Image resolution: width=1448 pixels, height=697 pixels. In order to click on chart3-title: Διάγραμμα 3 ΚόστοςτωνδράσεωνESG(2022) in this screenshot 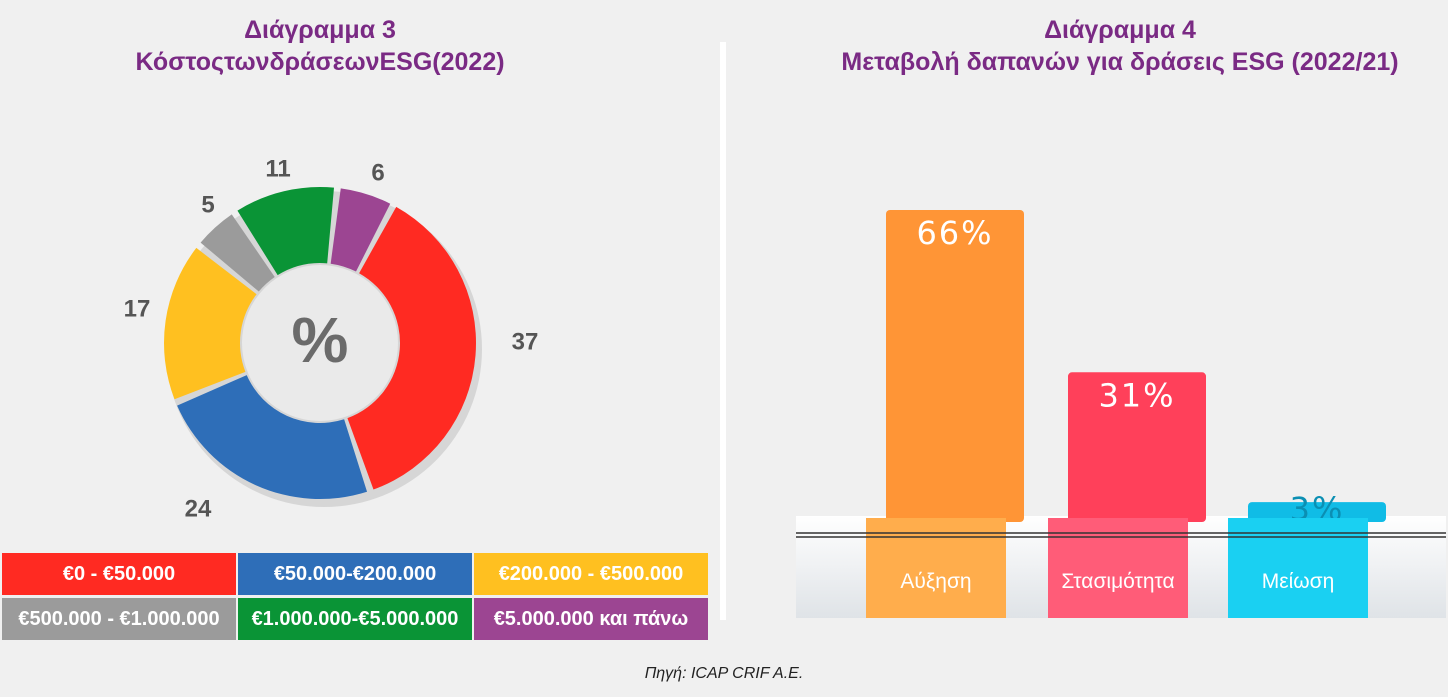, I will do `click(320, 46)`.